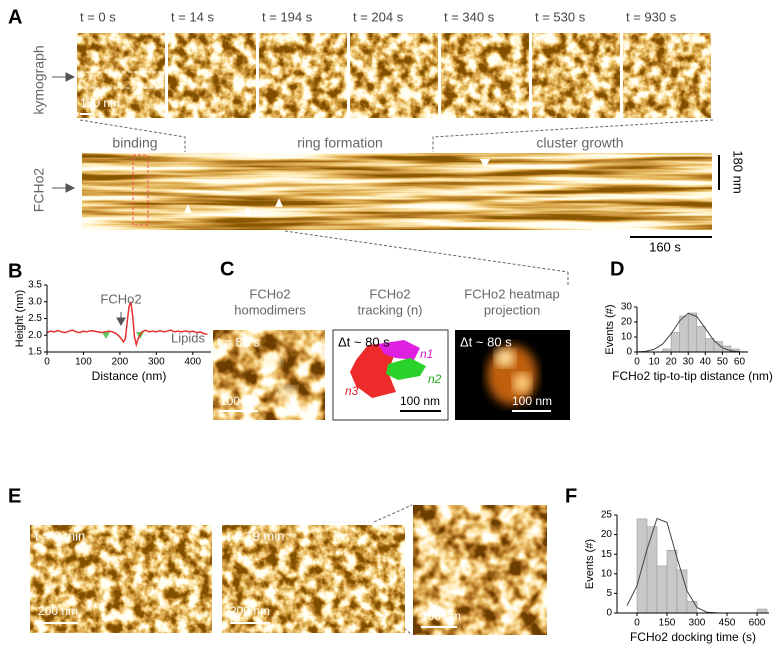 Image resolution: width=774 pixels, height=648 pixels. Describe the element at coordinates (35, 318) in the screenshot. I see `y-tick-label: 2.5` at that location.